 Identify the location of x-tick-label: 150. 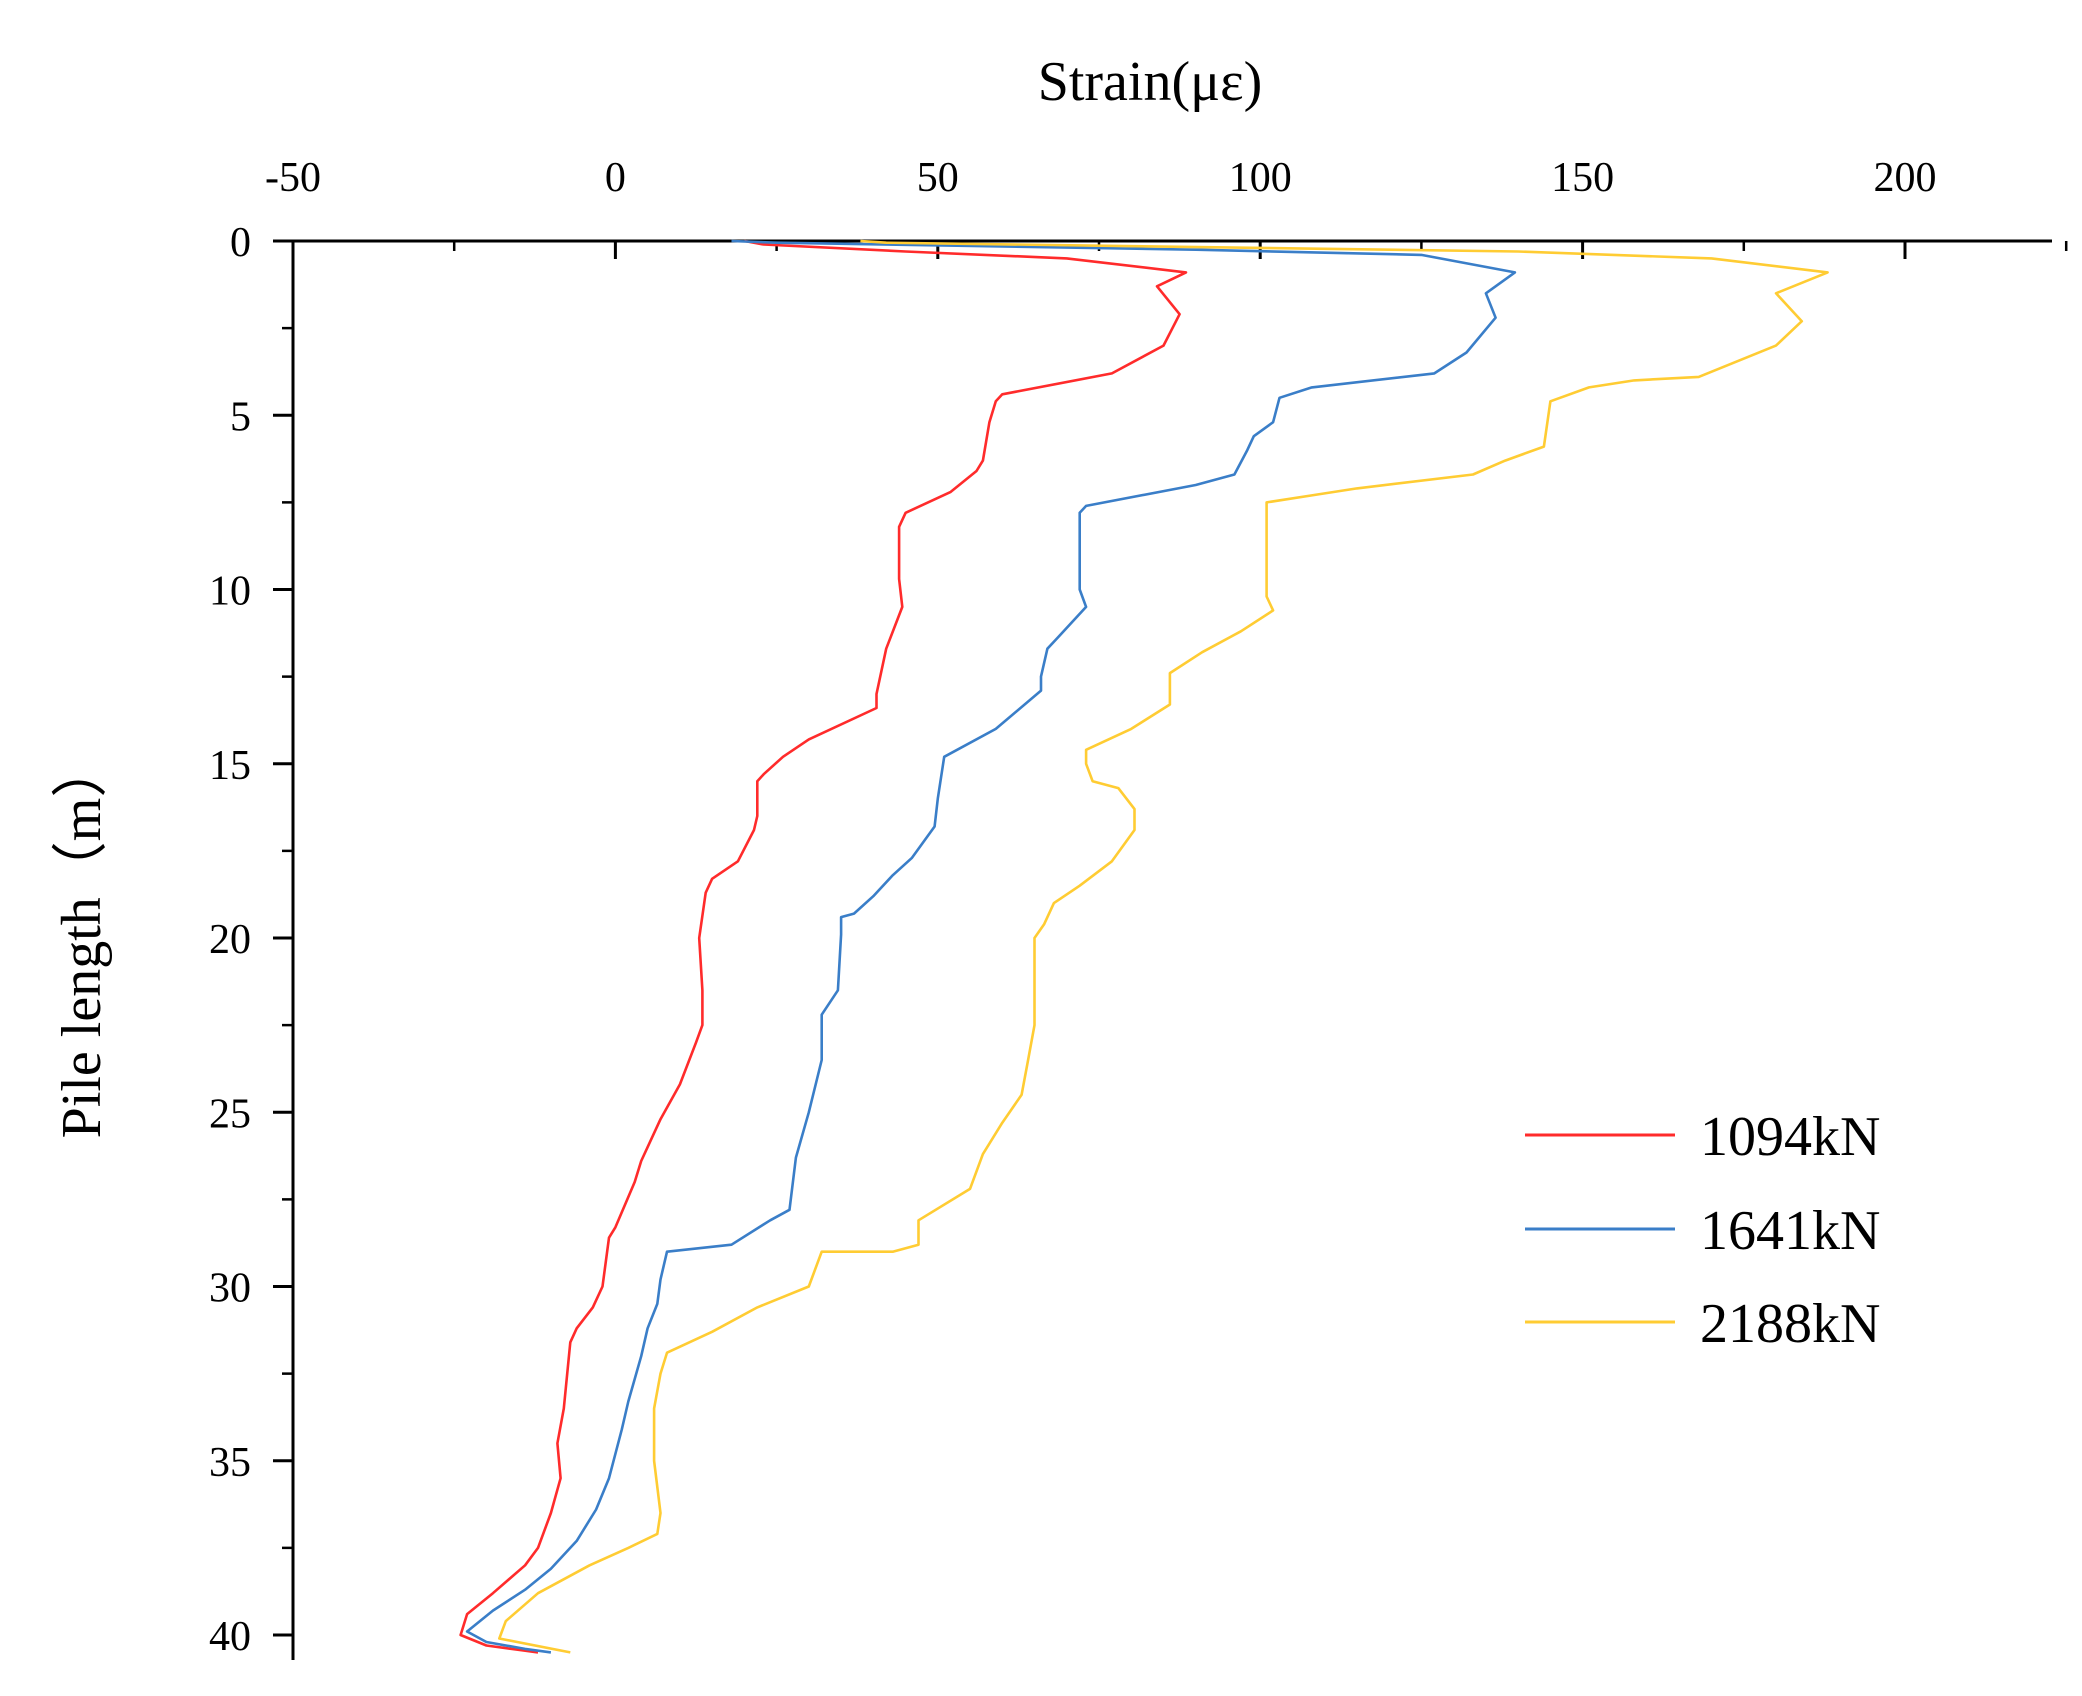
(1582, 178).